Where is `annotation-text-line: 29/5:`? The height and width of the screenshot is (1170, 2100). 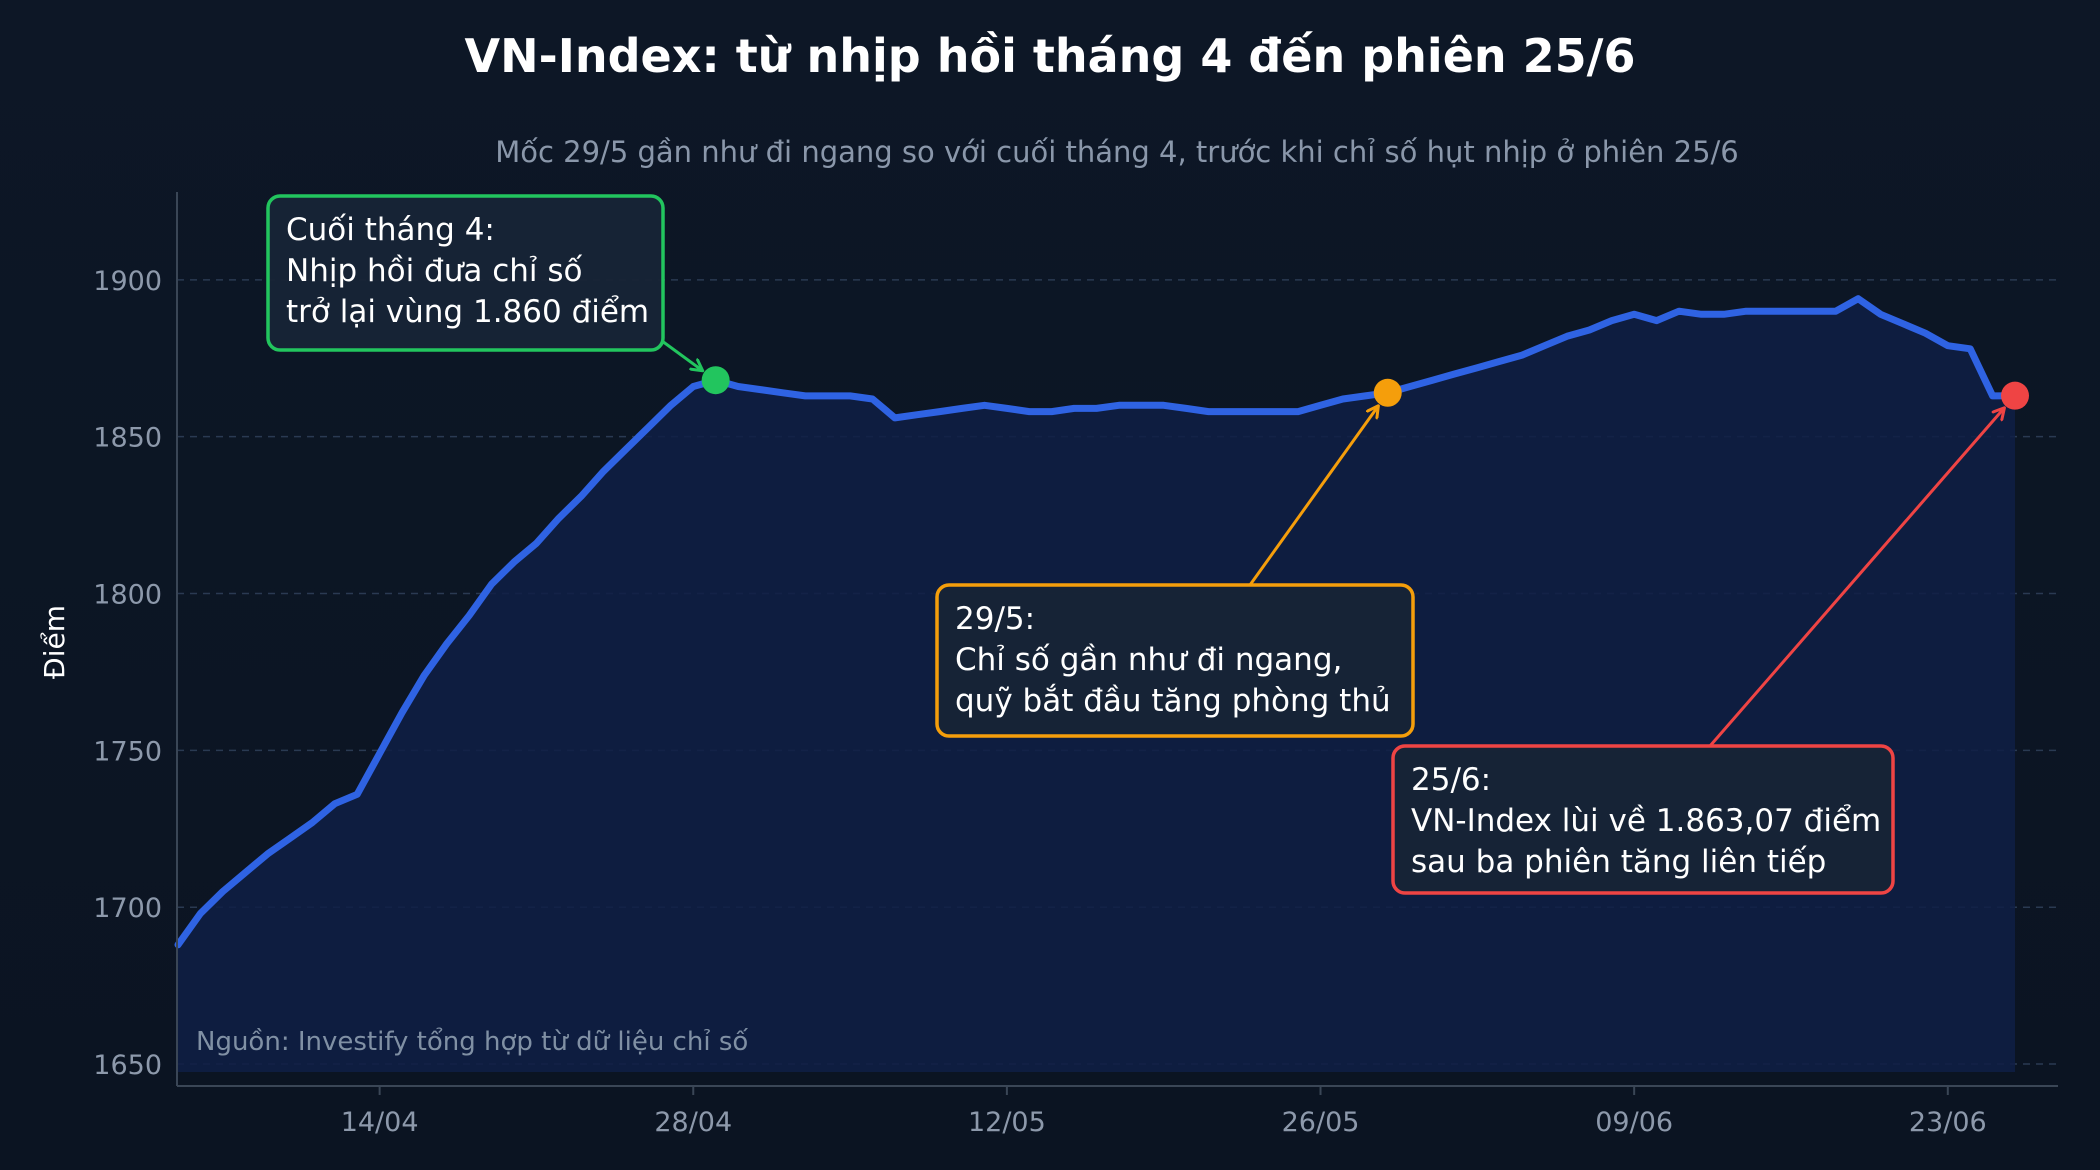
annotation-text-line: 29/5: is located at coordinates (995, 619).